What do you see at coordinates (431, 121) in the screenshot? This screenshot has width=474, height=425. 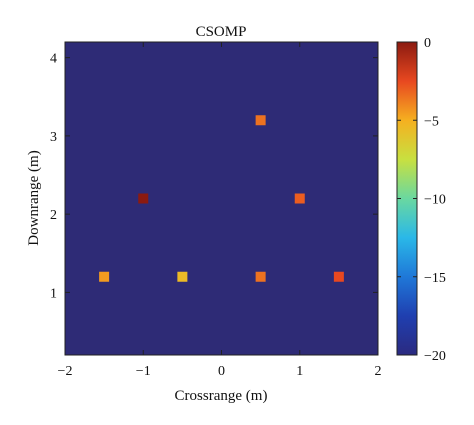 I see `colorbar-tick-label: −5` at bounding box center [431, 121].